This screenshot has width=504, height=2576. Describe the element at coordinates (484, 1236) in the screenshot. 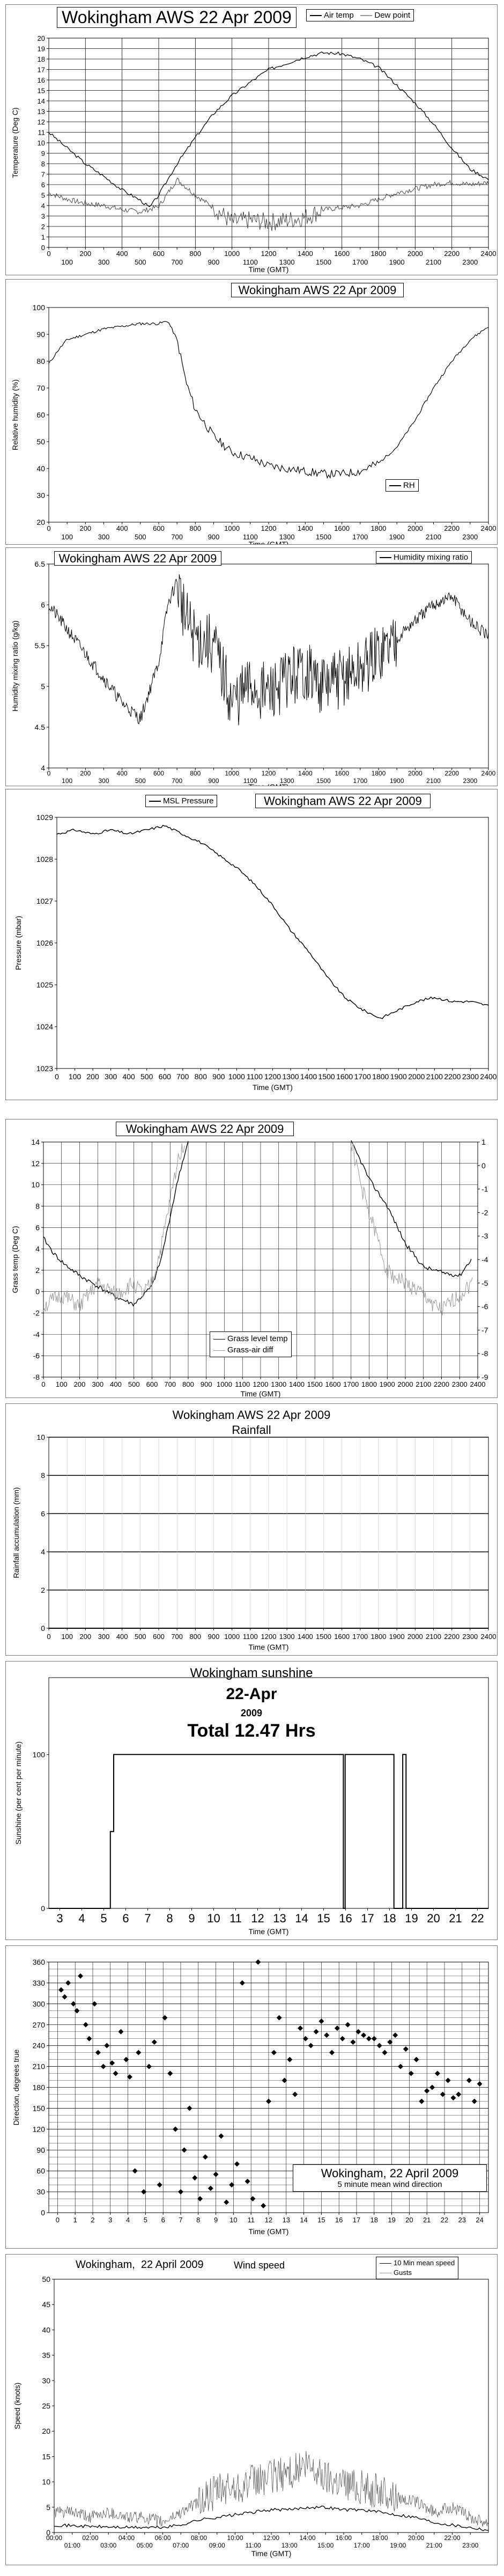

I see `y-right-tick-label: -3` at that location.